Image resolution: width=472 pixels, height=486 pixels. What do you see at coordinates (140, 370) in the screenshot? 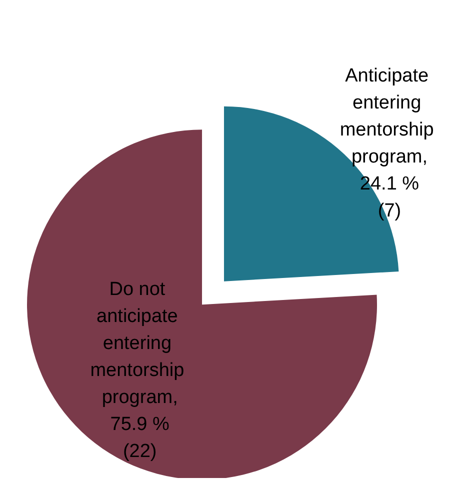
I see `slice-label: Do not anticipate entering mentorship program, 75.9 % (22)` at bounding box center [140, 370].